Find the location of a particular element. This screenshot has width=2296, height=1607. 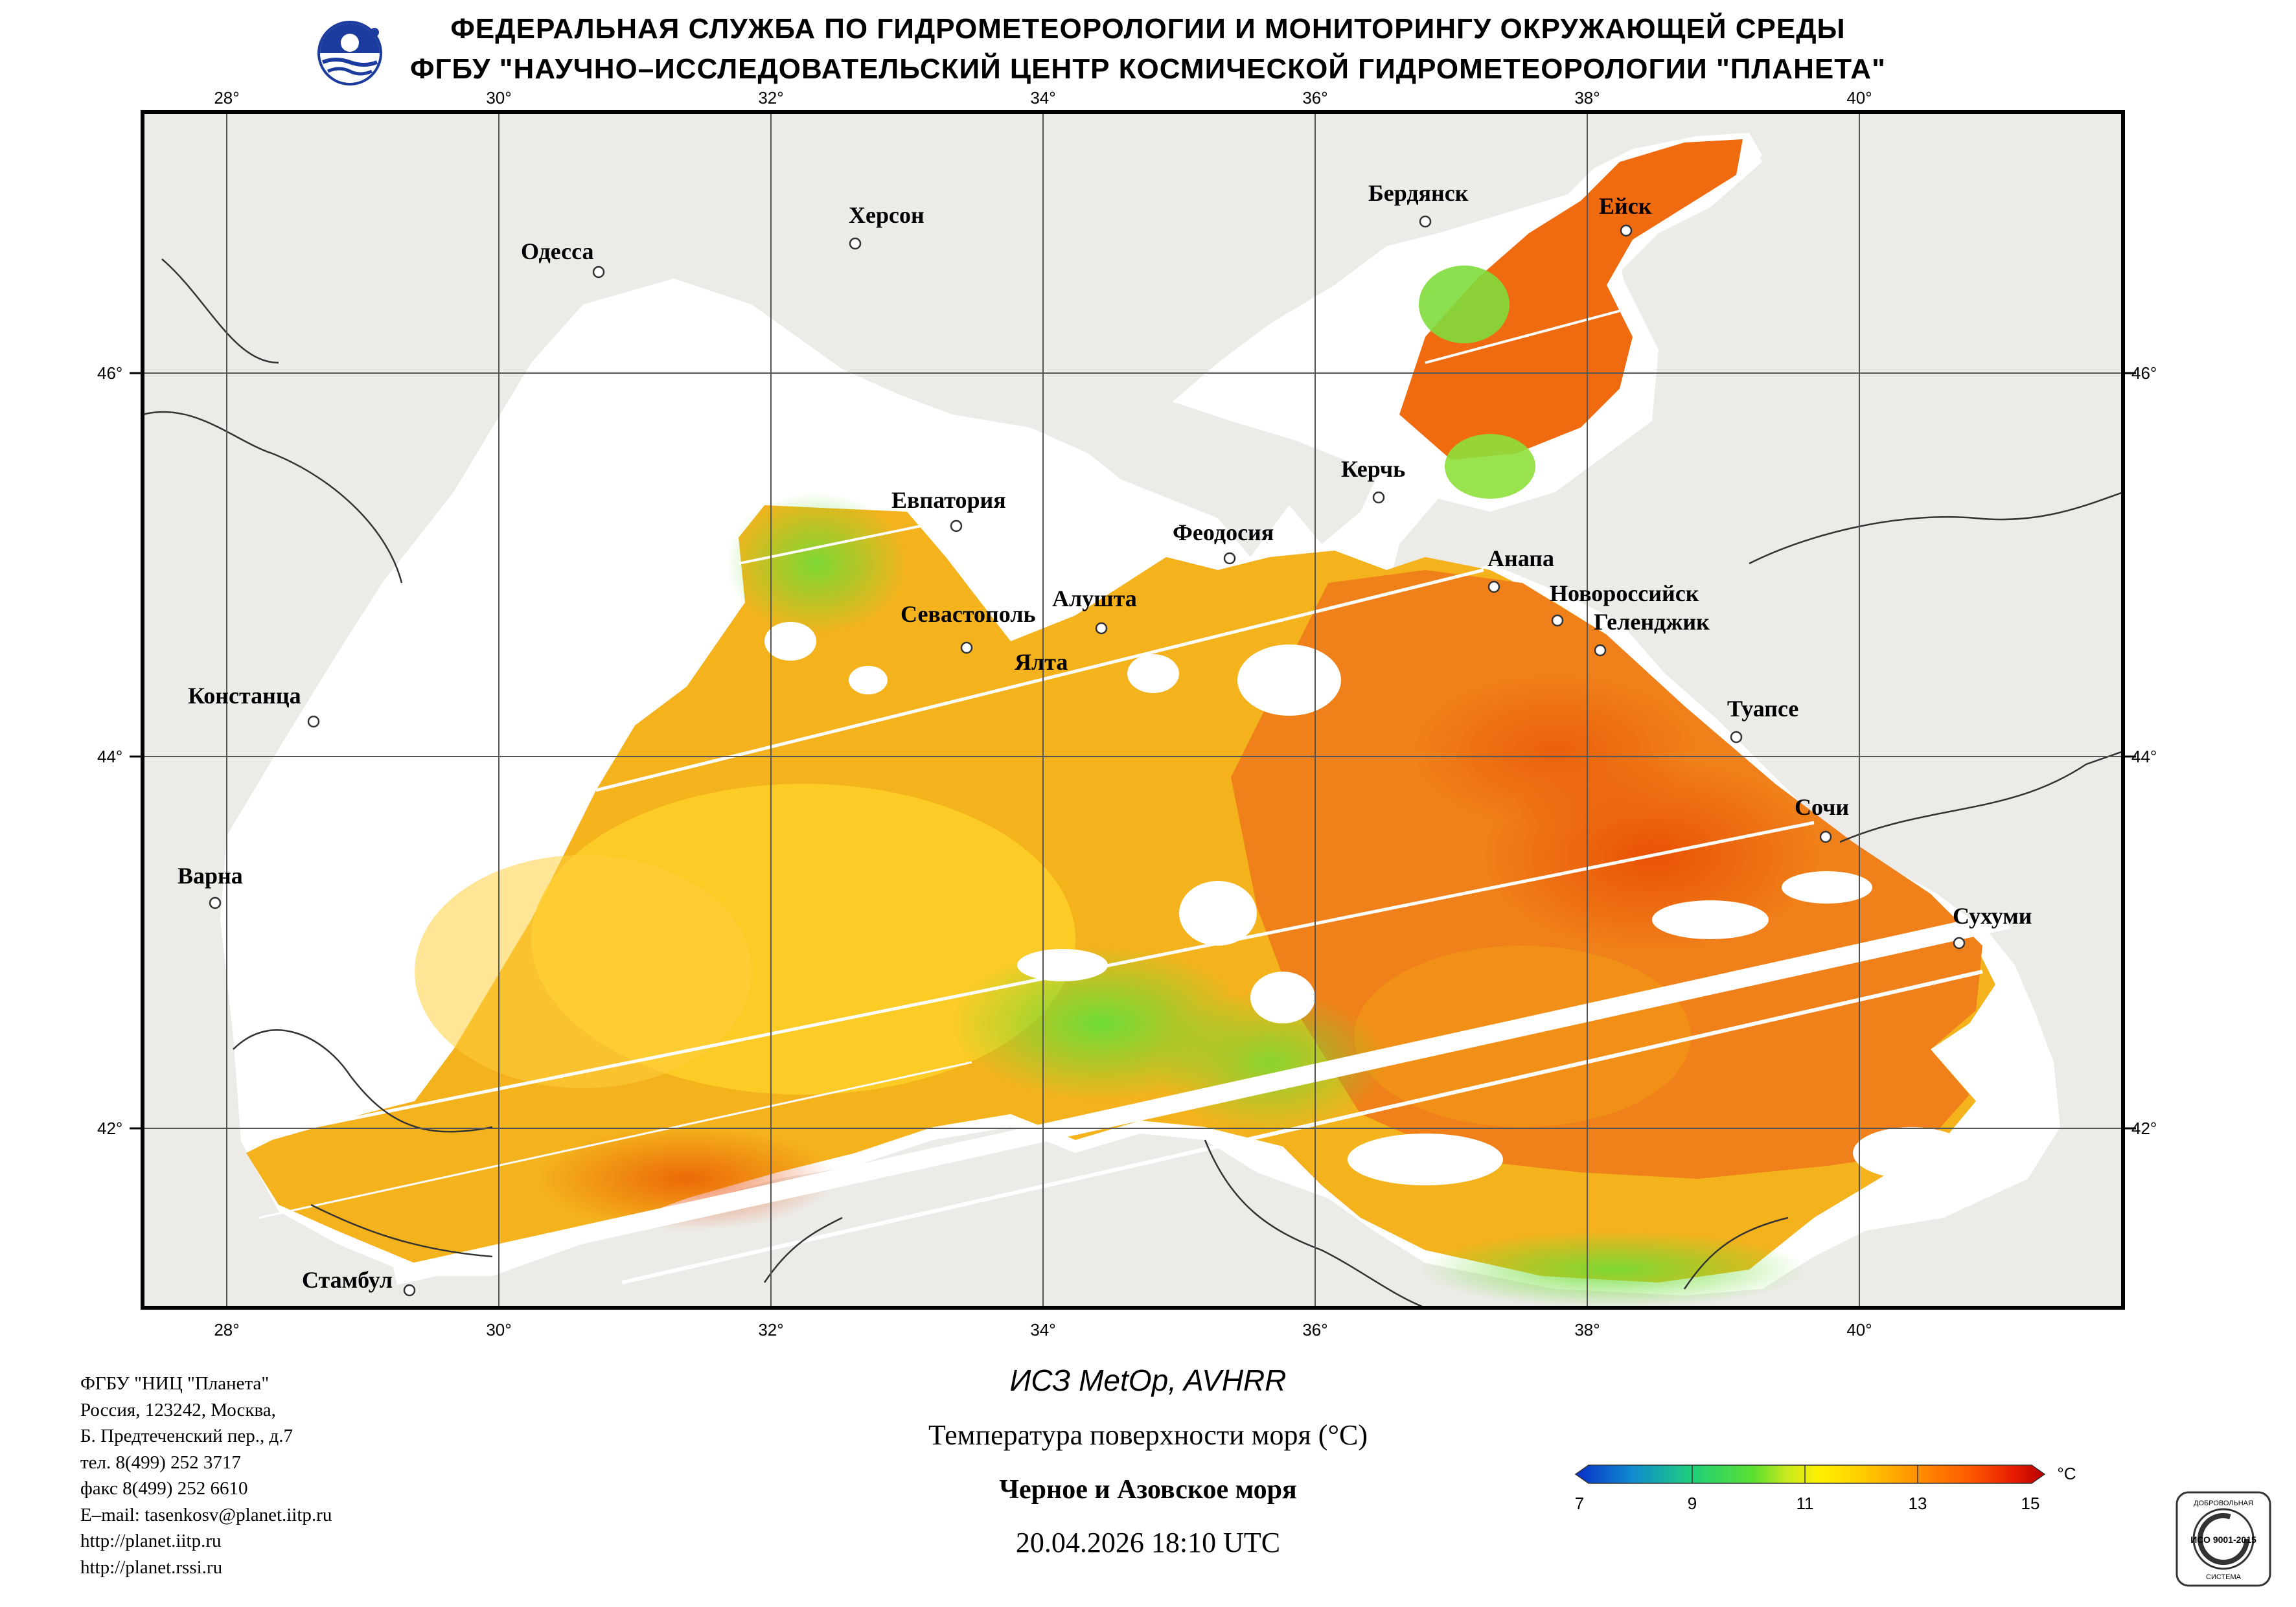

planeta-logo-icon is located at coordinates (349, 53).